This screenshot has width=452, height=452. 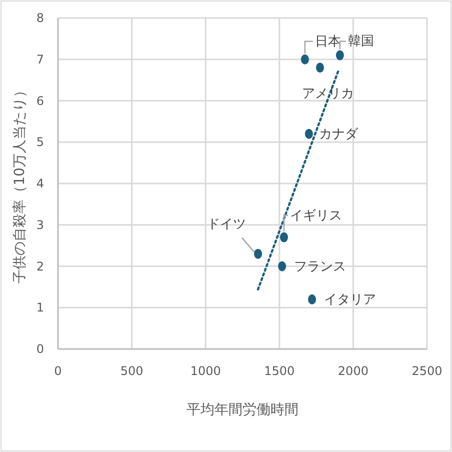 What do you see at coordinates (353, 371) in the screenshot?
I see `x-tick-label: 2000` at bounding box center [353, 371].